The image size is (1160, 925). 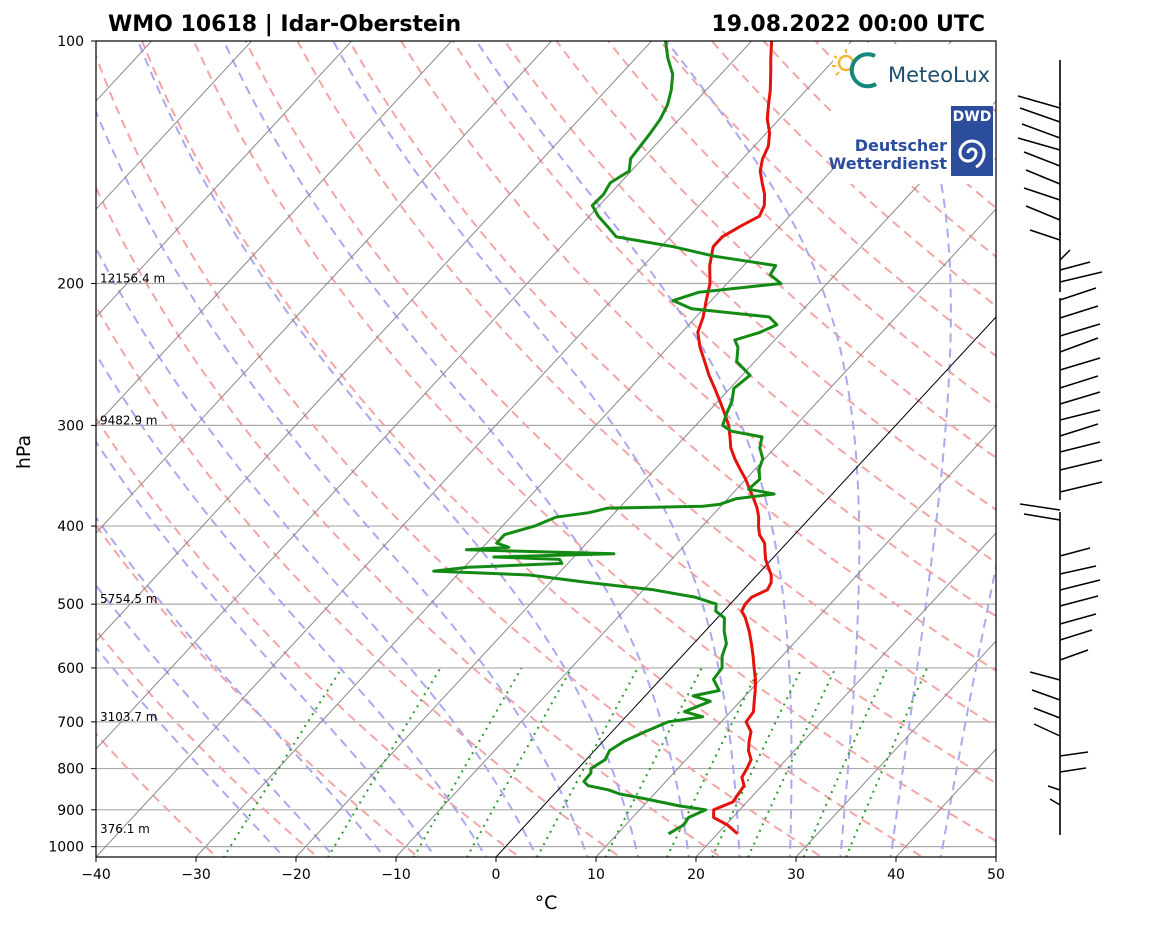 What do you see at coordinates (296, 875) in the screenshot?
I see `x-tick-label: −20` at bounding box center [296, 875].